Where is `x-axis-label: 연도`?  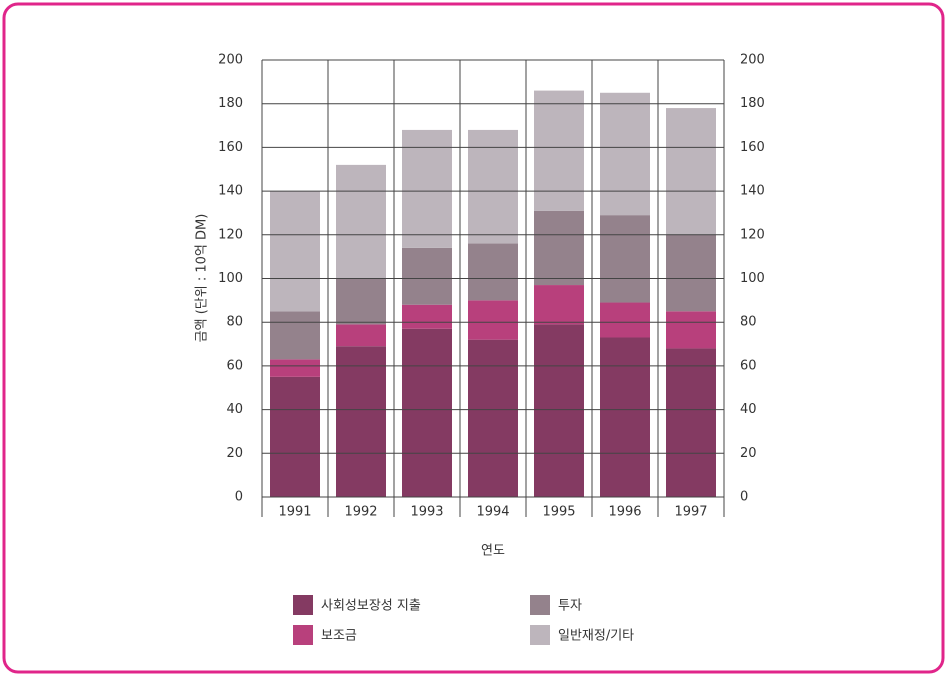
x-axis-label: 연도 is located at coordinates (493, 551).